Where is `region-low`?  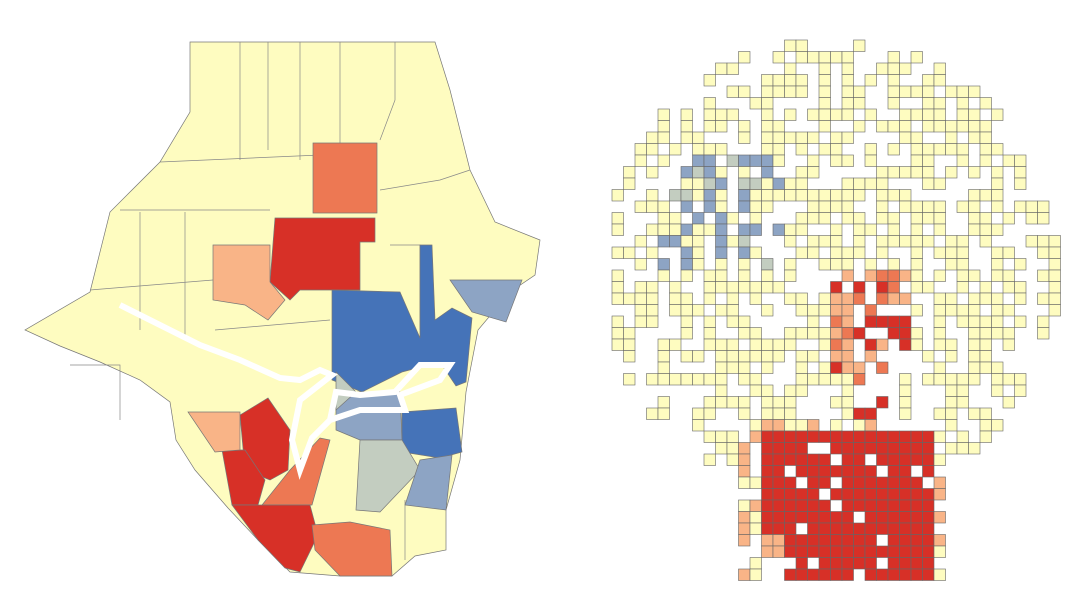
region-low is located at coordinates (486, 301).